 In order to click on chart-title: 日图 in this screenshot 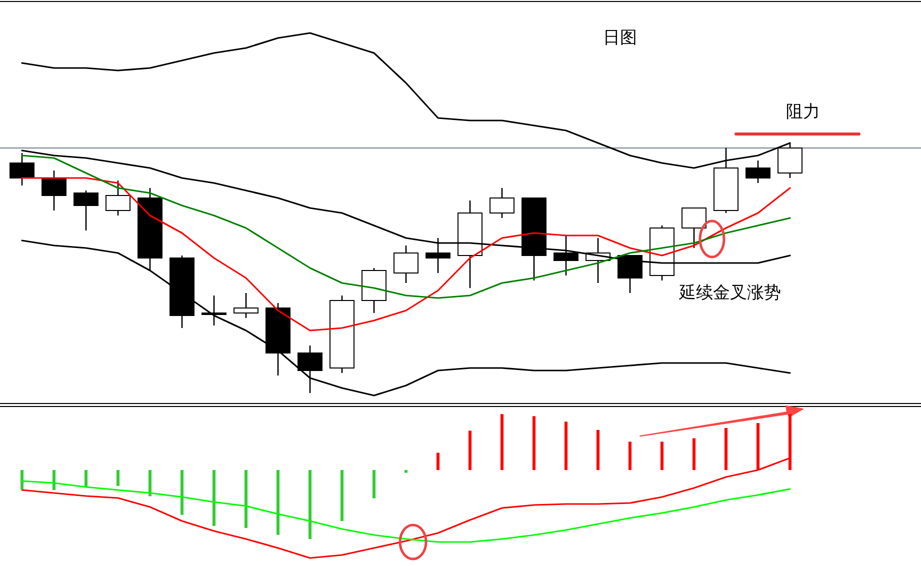, I will do `click(620, 37)`.